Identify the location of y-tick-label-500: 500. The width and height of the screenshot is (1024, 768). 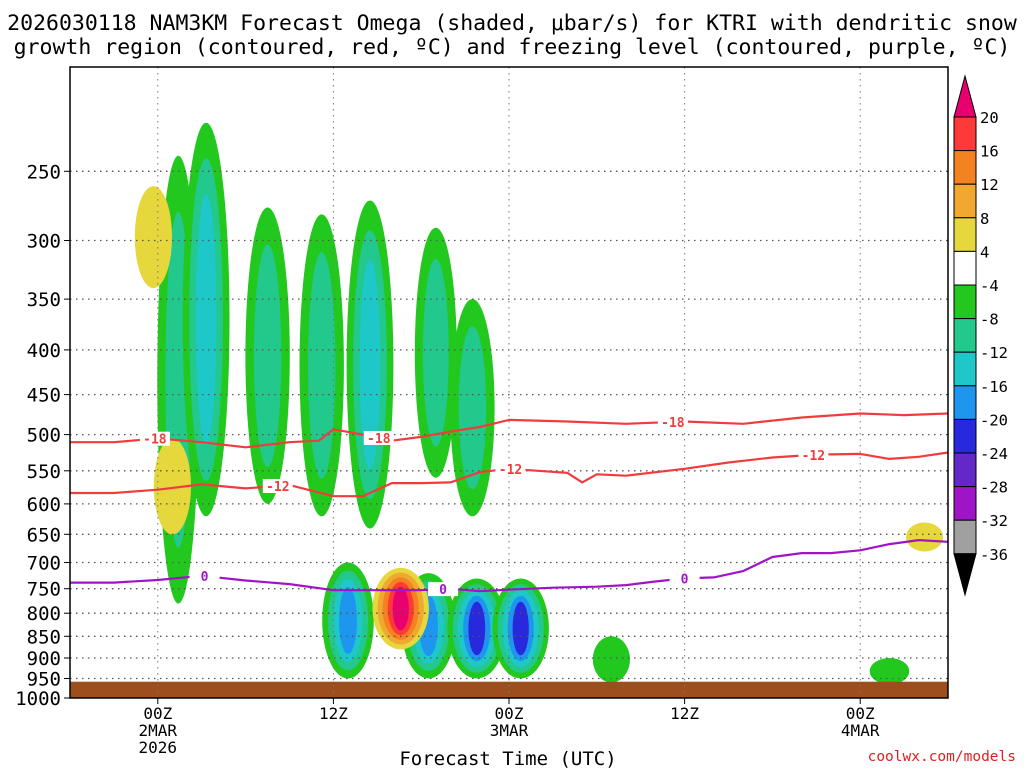
(44, 436).